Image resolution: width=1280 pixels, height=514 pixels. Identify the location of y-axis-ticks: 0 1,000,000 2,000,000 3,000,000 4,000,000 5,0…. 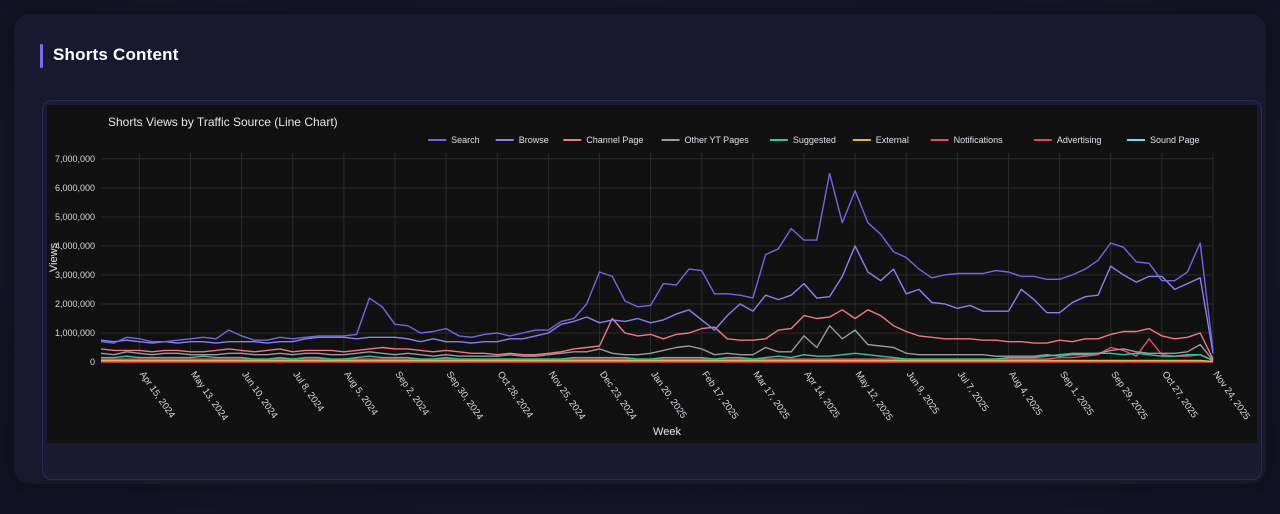
(75, 260).